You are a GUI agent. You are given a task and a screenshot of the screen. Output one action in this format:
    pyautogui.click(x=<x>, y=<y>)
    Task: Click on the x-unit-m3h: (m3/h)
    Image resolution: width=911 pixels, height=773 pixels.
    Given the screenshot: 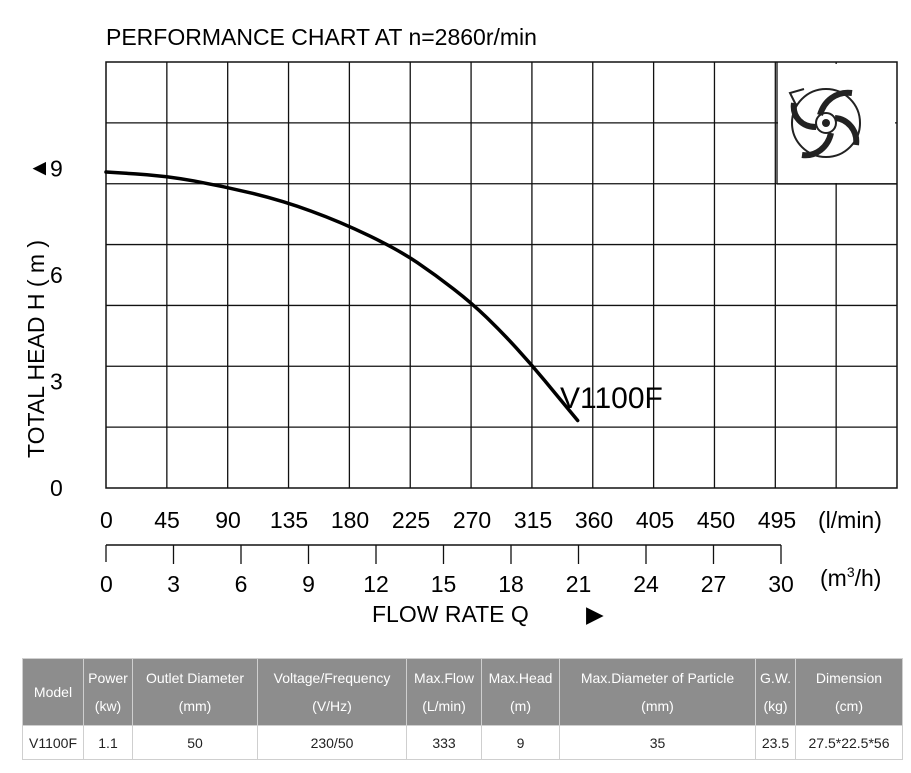 What is the action you would take?
    pyautogui.click(x=850, y=577)
    